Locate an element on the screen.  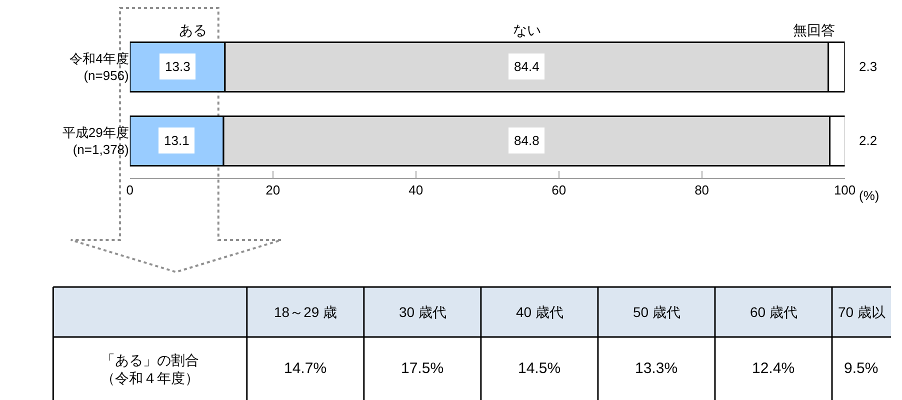
data-label: 13.3 is located at coordinates (177, 66).